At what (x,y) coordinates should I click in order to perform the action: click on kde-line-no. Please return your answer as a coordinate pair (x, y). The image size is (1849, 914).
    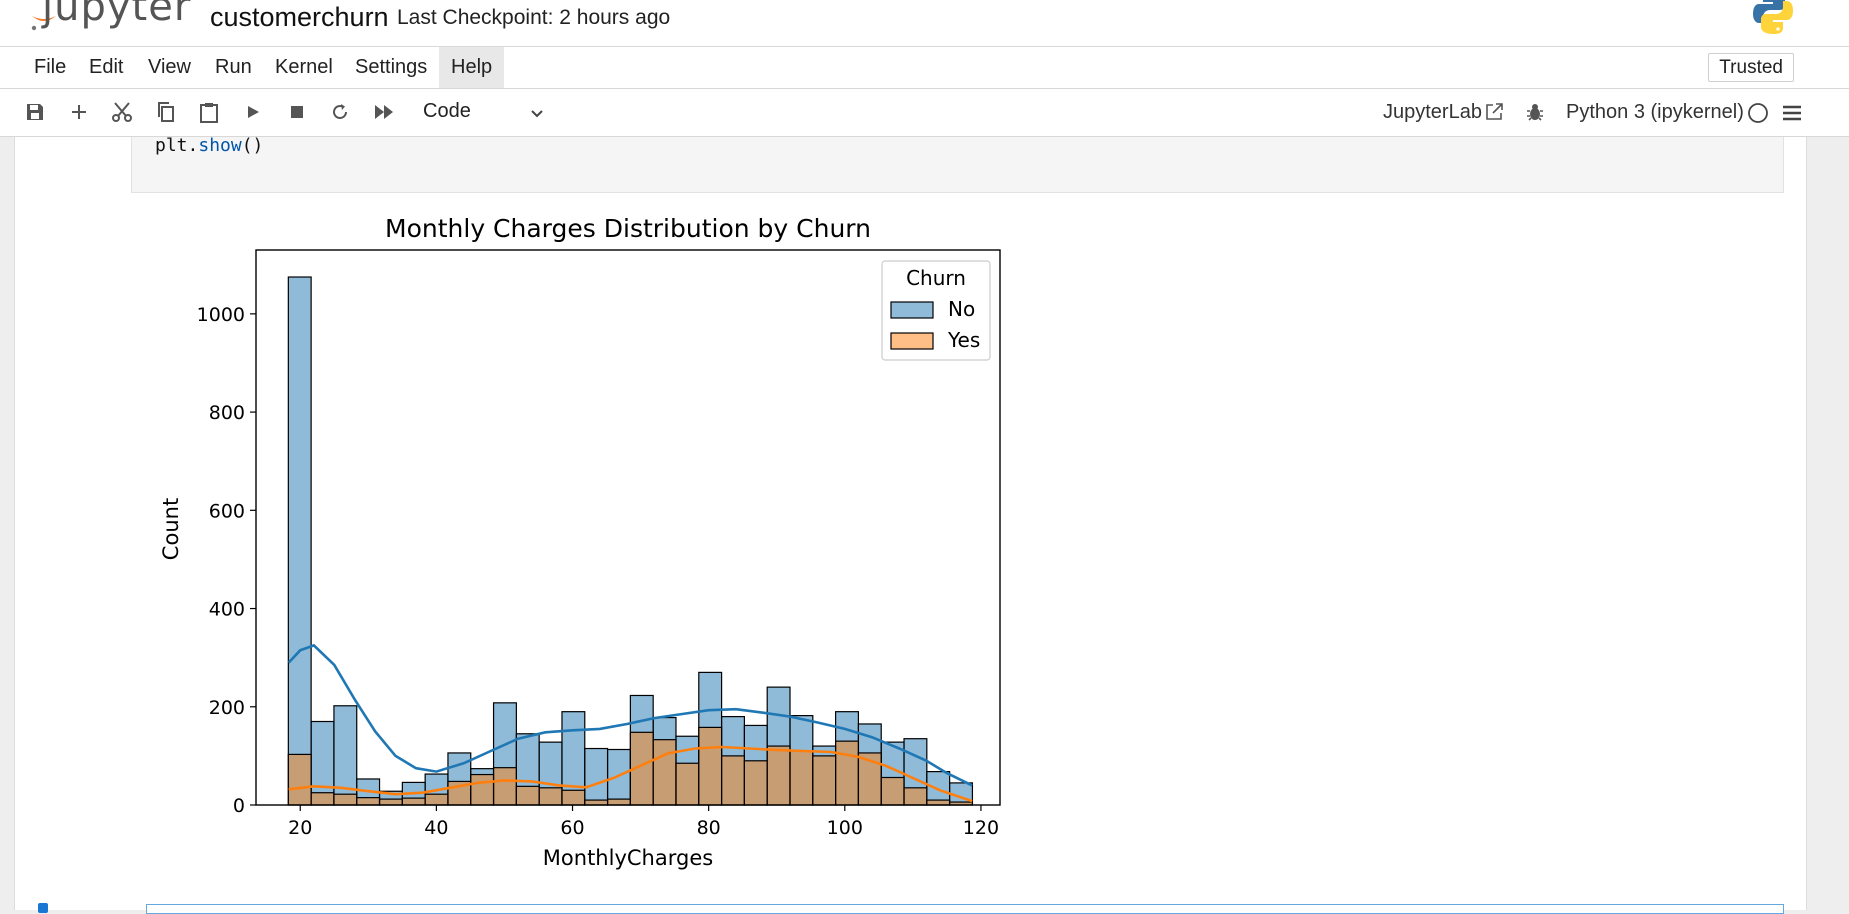
    Looking at the image, I should click on (630, 715).